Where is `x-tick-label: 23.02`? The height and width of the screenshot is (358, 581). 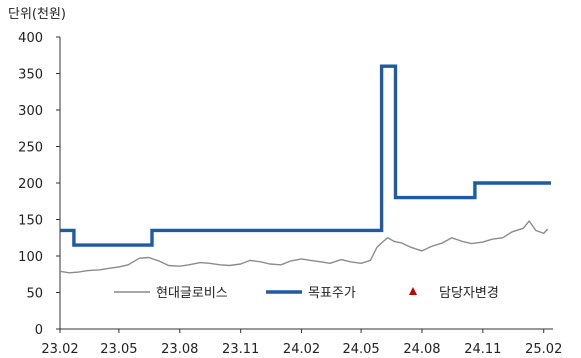
x-tick-label: 23.02 is located at coordinates (59, 349).